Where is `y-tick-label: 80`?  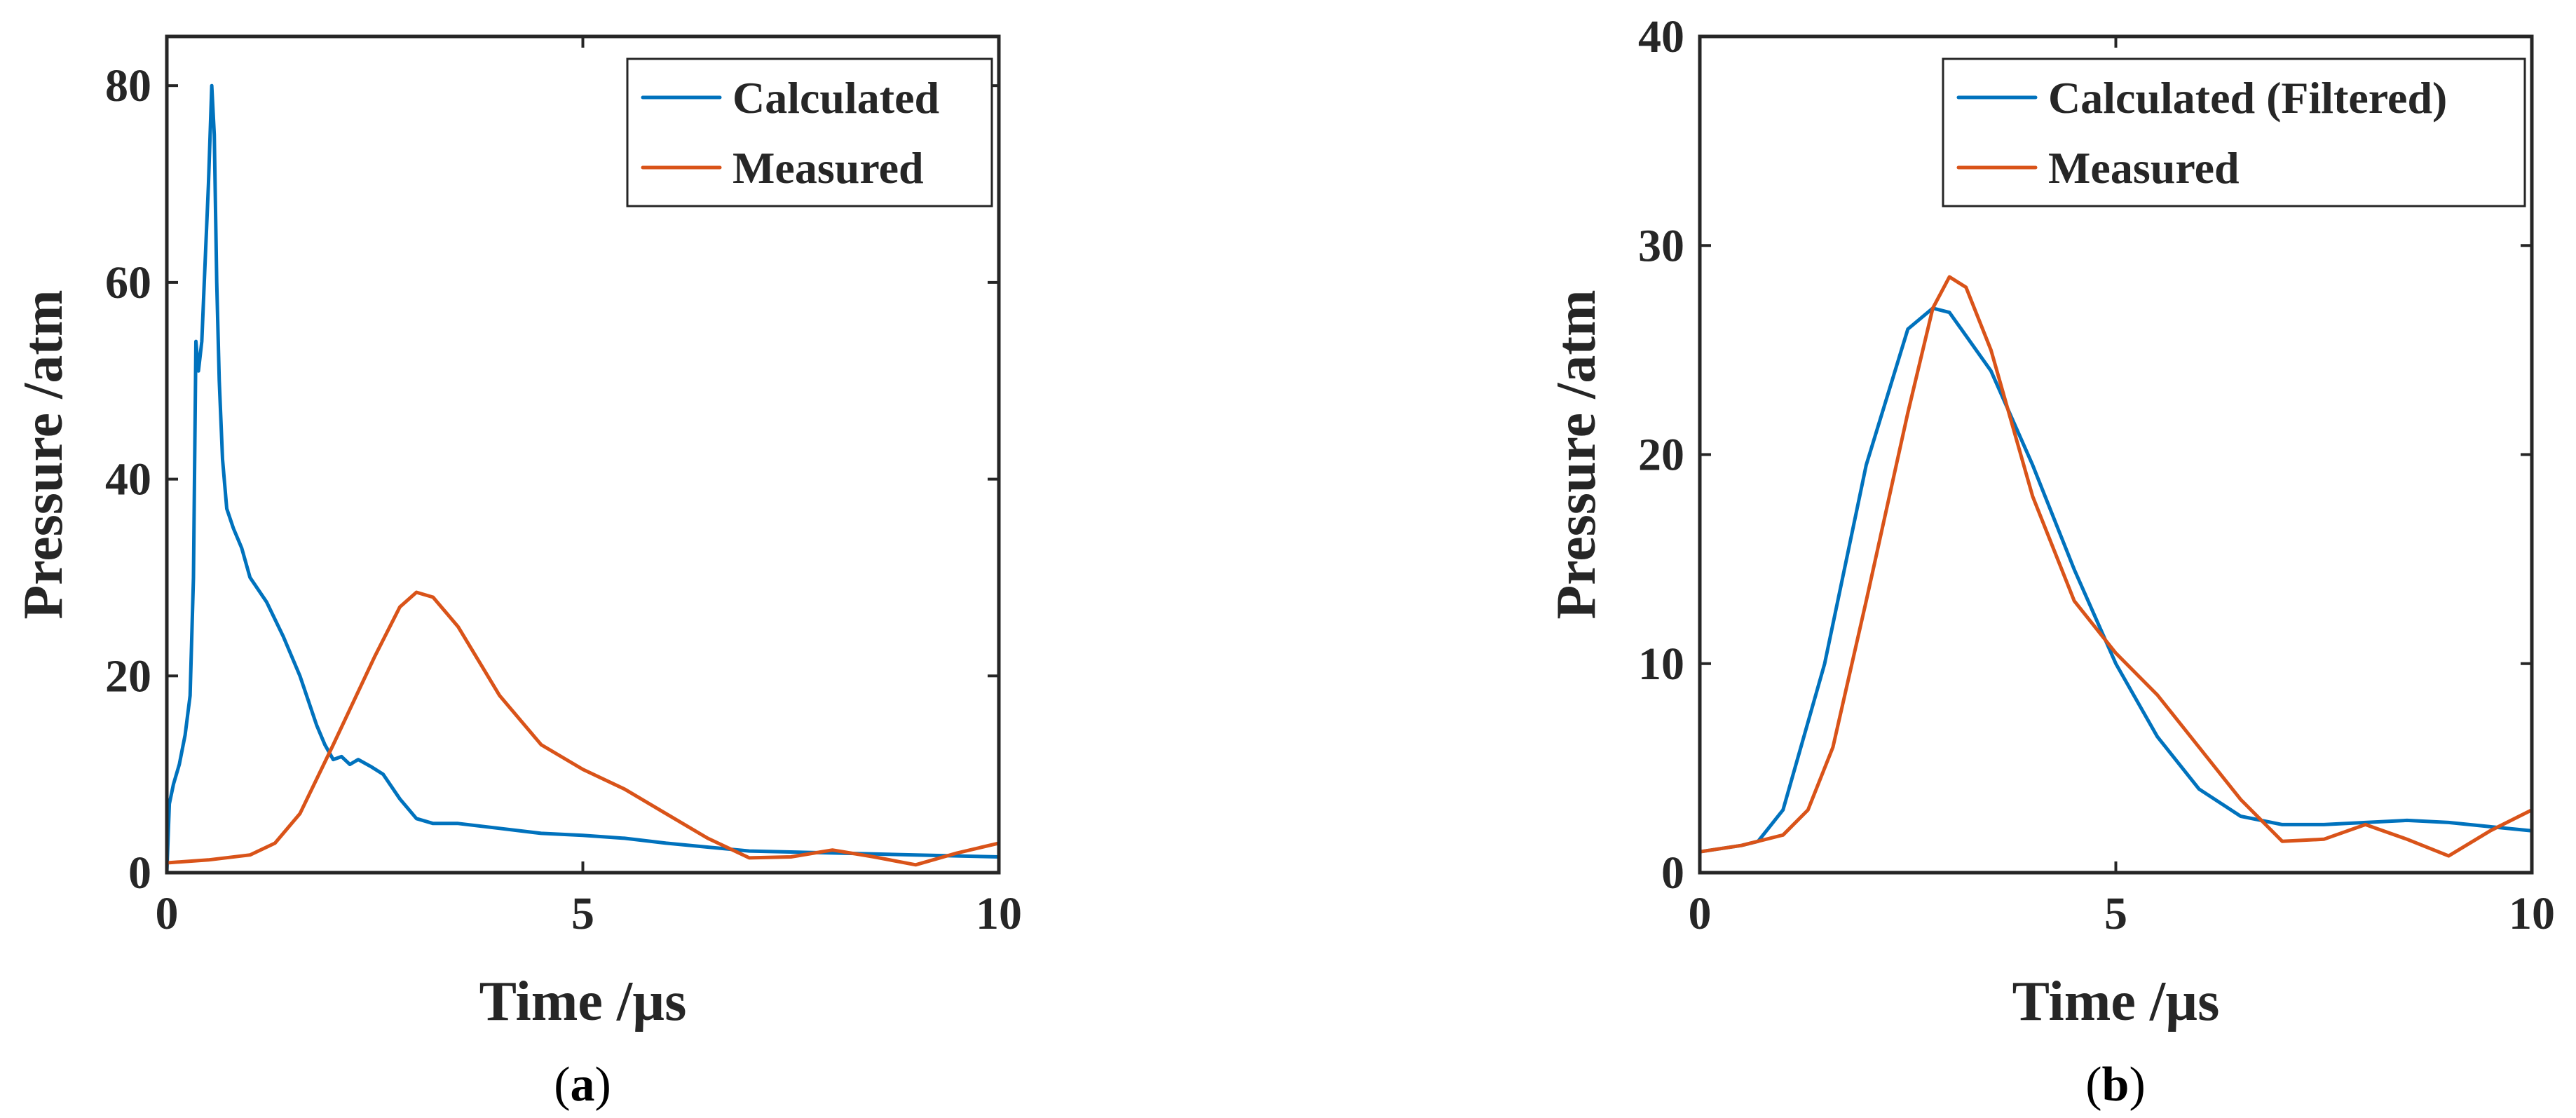 y-tick-label: 80 is located at coordinates (128, 85).